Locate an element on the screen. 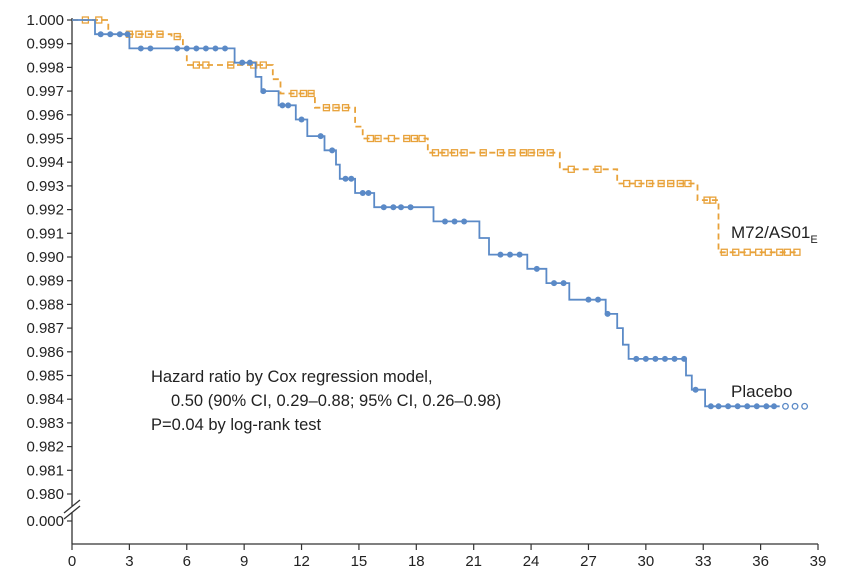 Image resolution: width=850 pixels, height=569 pixels. y-tick-label: 0.984 is located at coordinates (45, 399).